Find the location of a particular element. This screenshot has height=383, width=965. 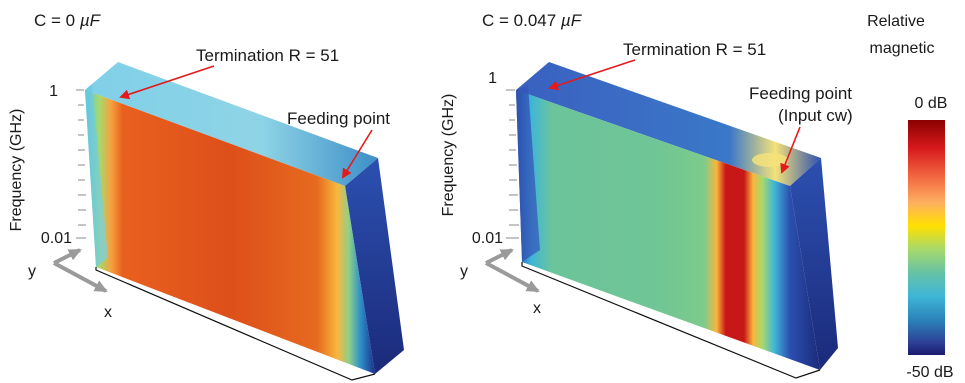

right-y-axis-label: Frequency (GHz) is located at coordinates (448, 155).